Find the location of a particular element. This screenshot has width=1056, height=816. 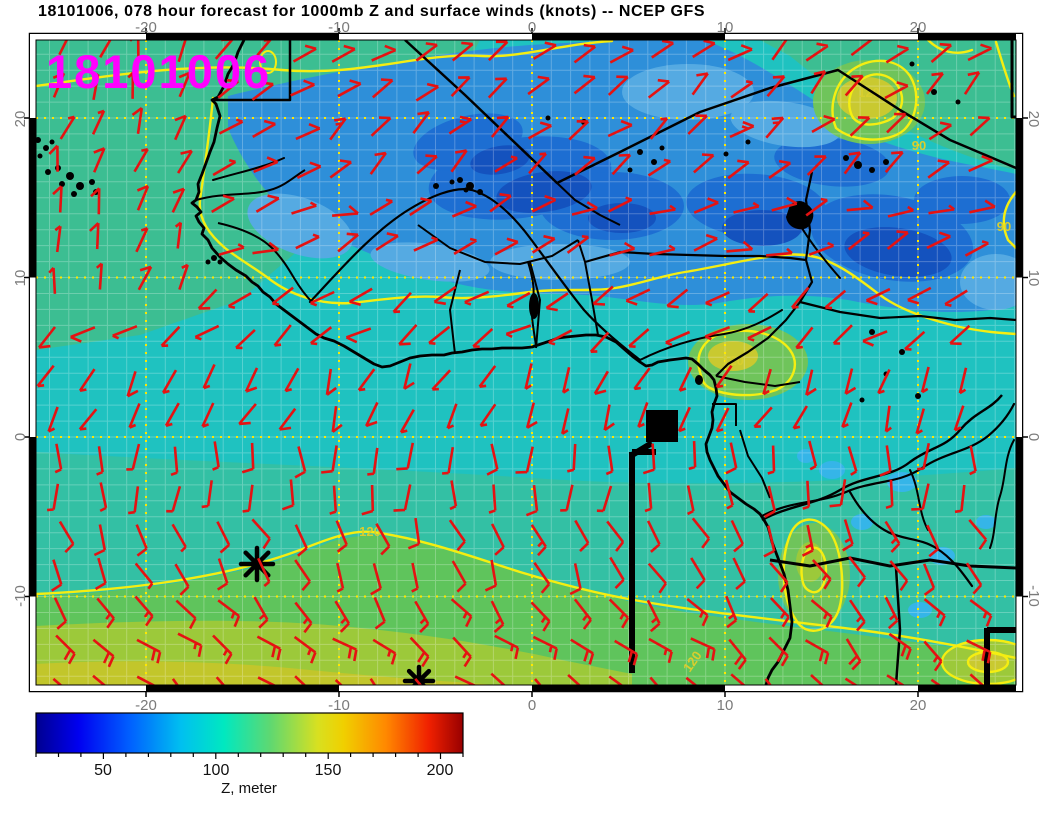

right-tick-label: 20 is located at coordinates (1033, 119).